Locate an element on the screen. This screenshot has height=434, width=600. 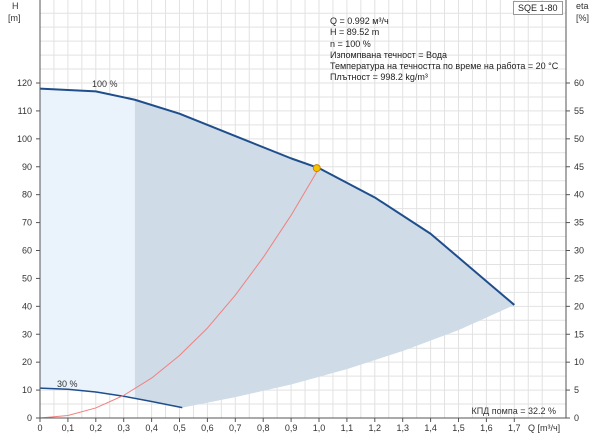
y-left-tick-label: 40 is located at coordinates (27, 306).